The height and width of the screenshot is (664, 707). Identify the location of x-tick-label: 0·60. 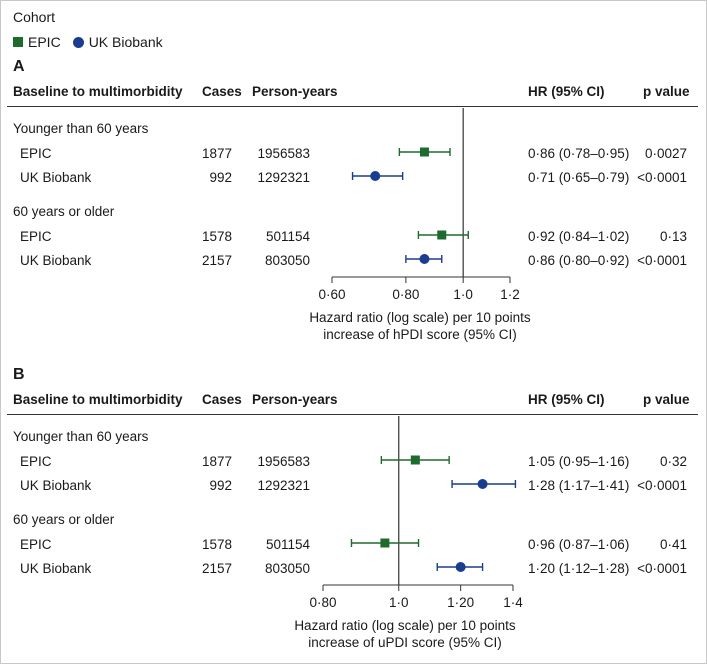
(331, 294).